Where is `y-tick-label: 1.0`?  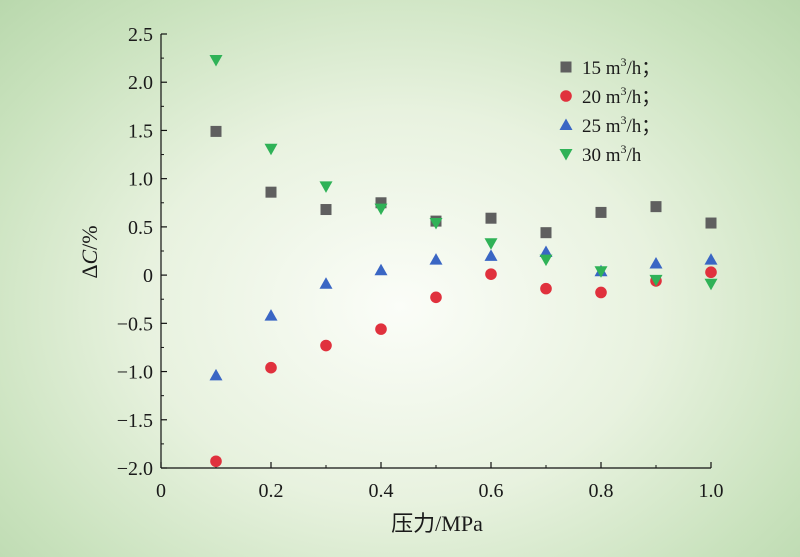 y-tick-label: 1.0 is located at coordinates (140, 180).